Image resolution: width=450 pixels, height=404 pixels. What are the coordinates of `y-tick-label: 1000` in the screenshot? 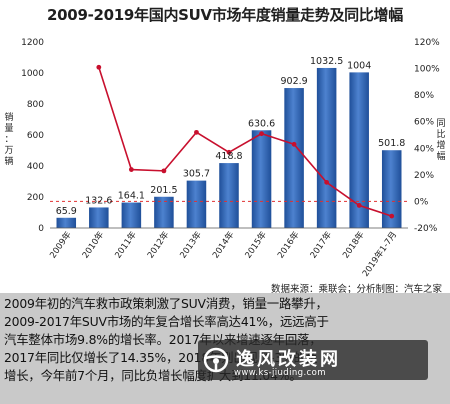 It's located at (32, 74).